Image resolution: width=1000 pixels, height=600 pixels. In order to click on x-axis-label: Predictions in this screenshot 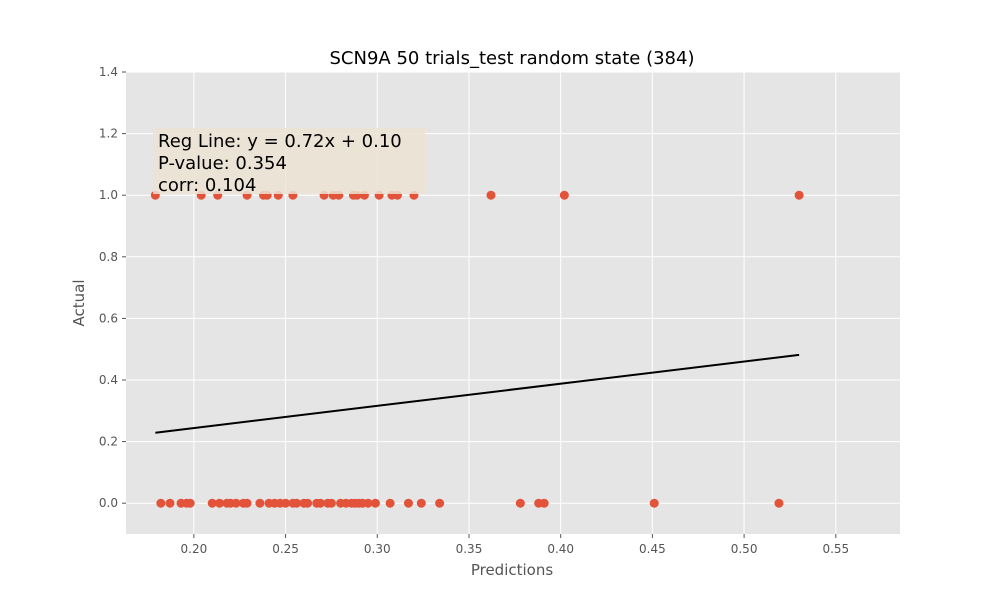, I will do `click(512, 570)`.